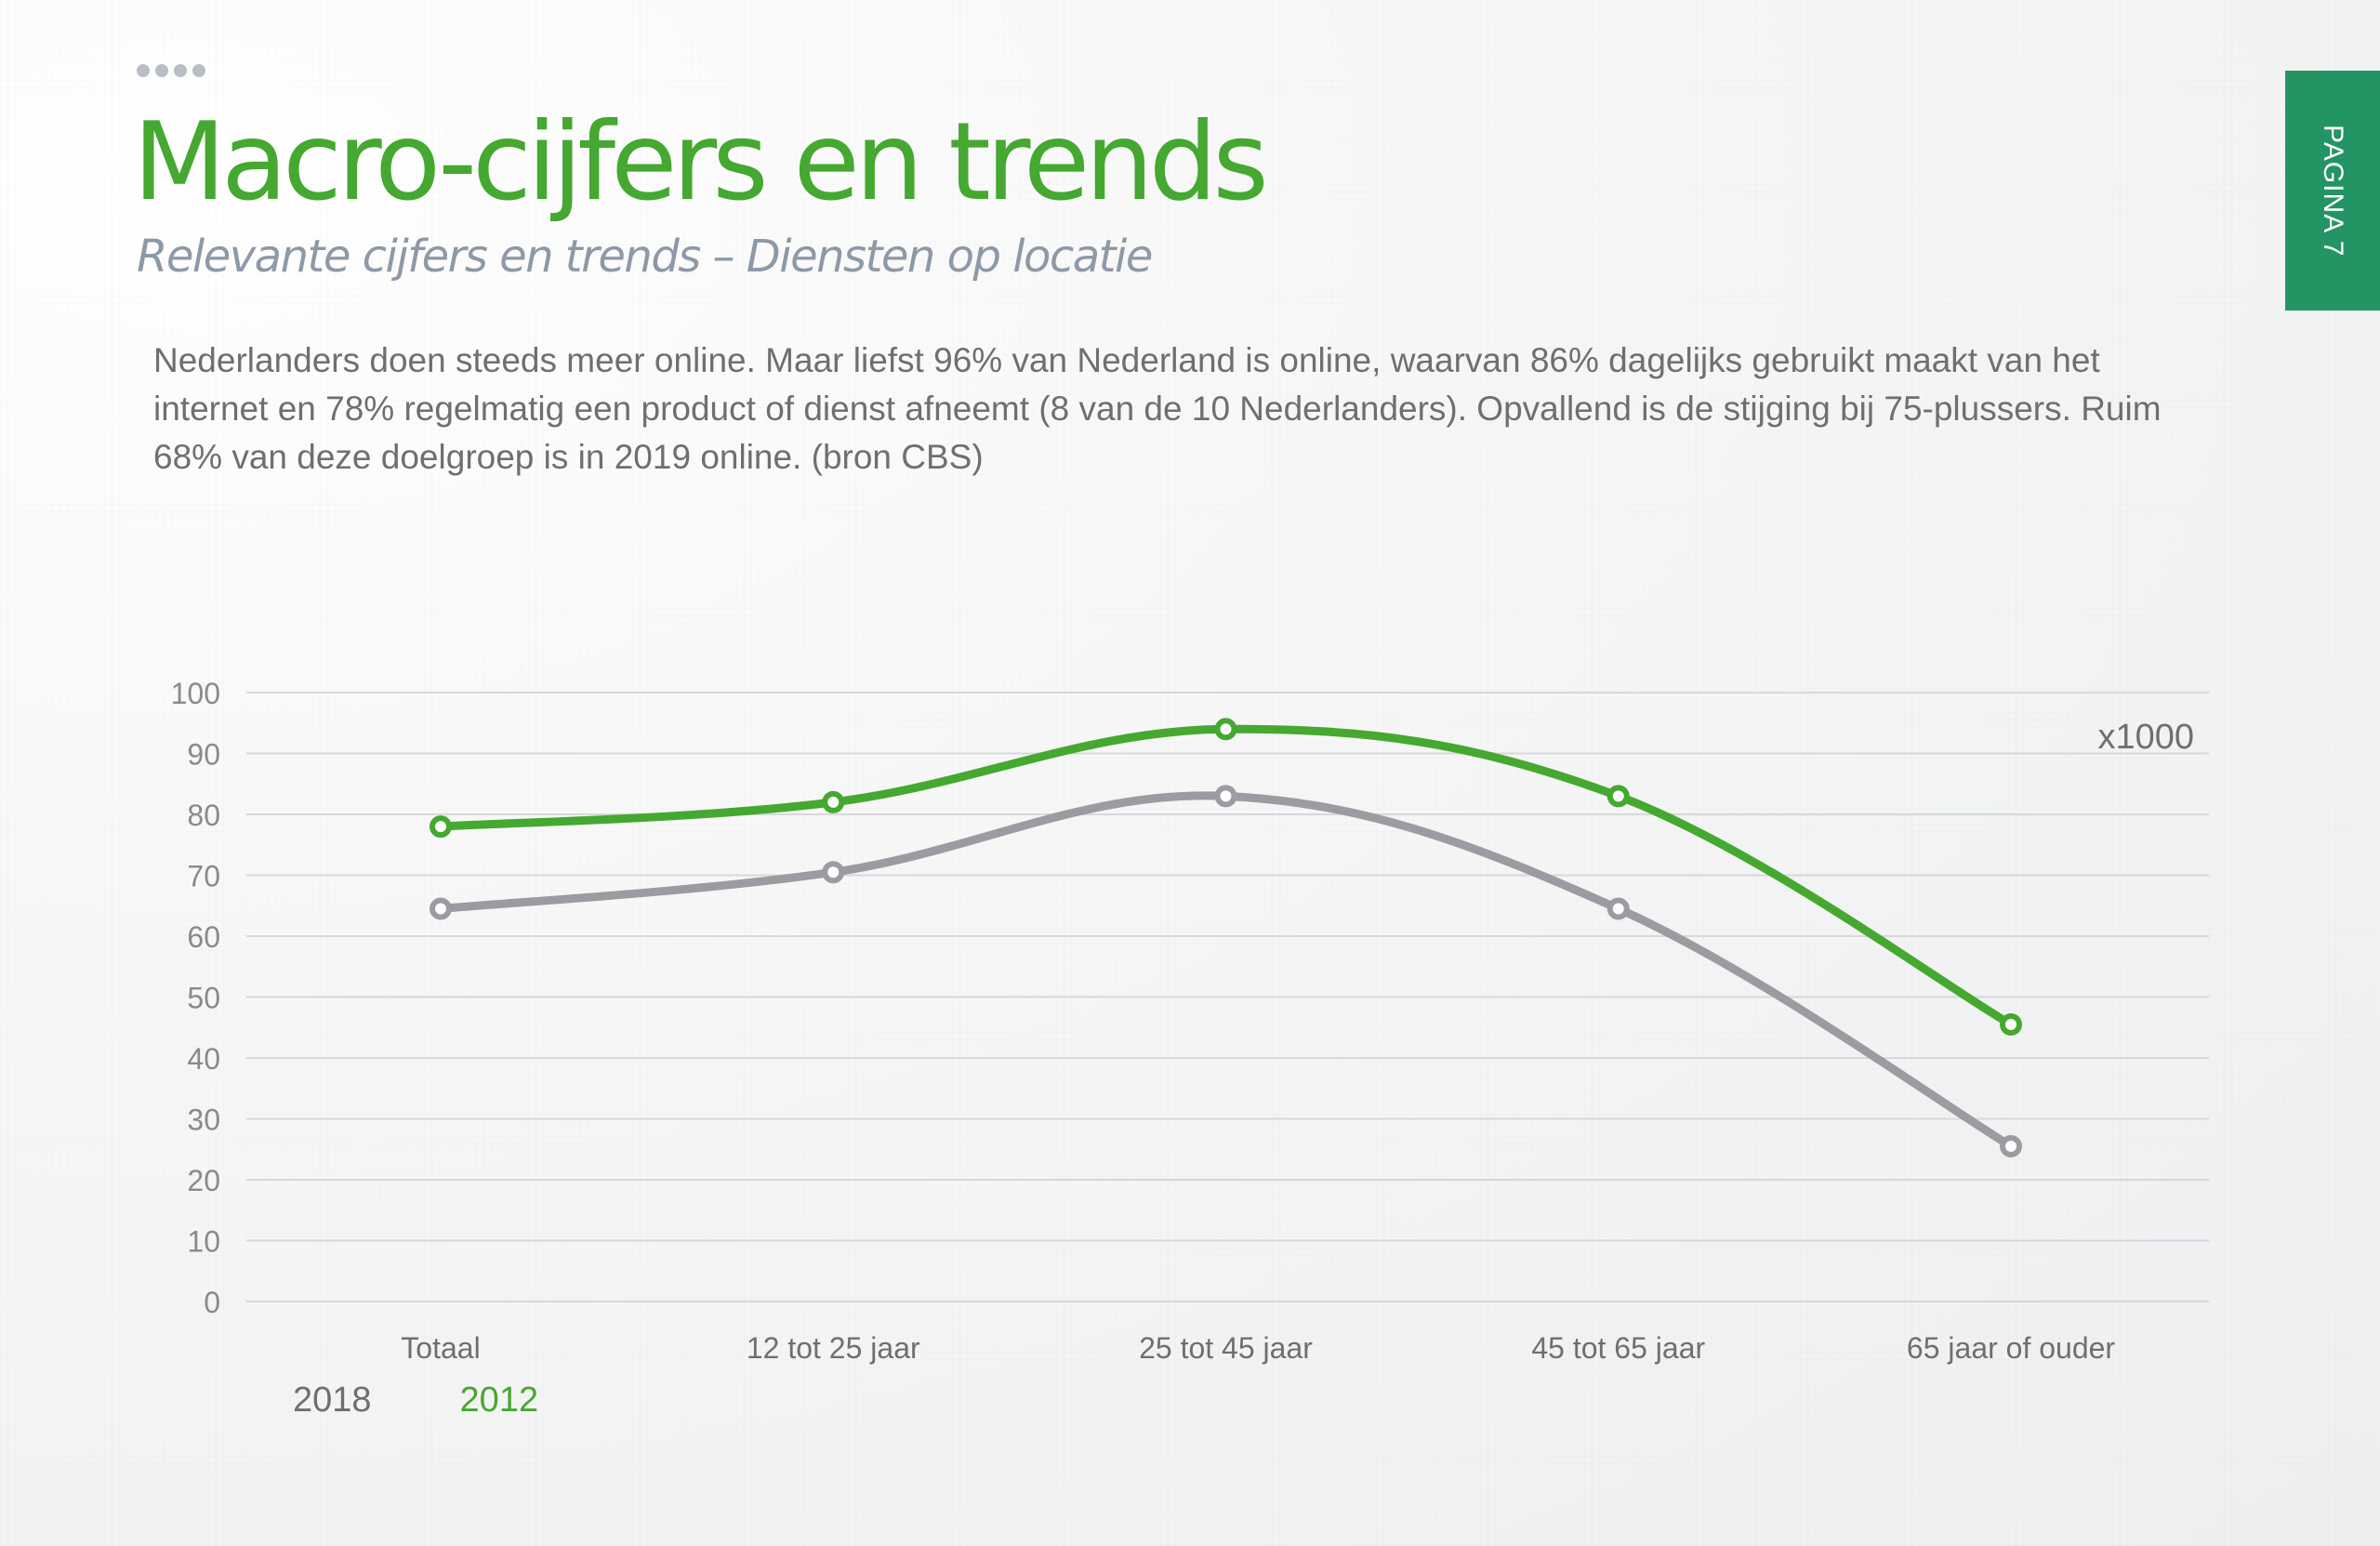 The width and height of the screenshot is (2380, 1546). I want to click on y-tick-label: 10, so click(203, 1242).